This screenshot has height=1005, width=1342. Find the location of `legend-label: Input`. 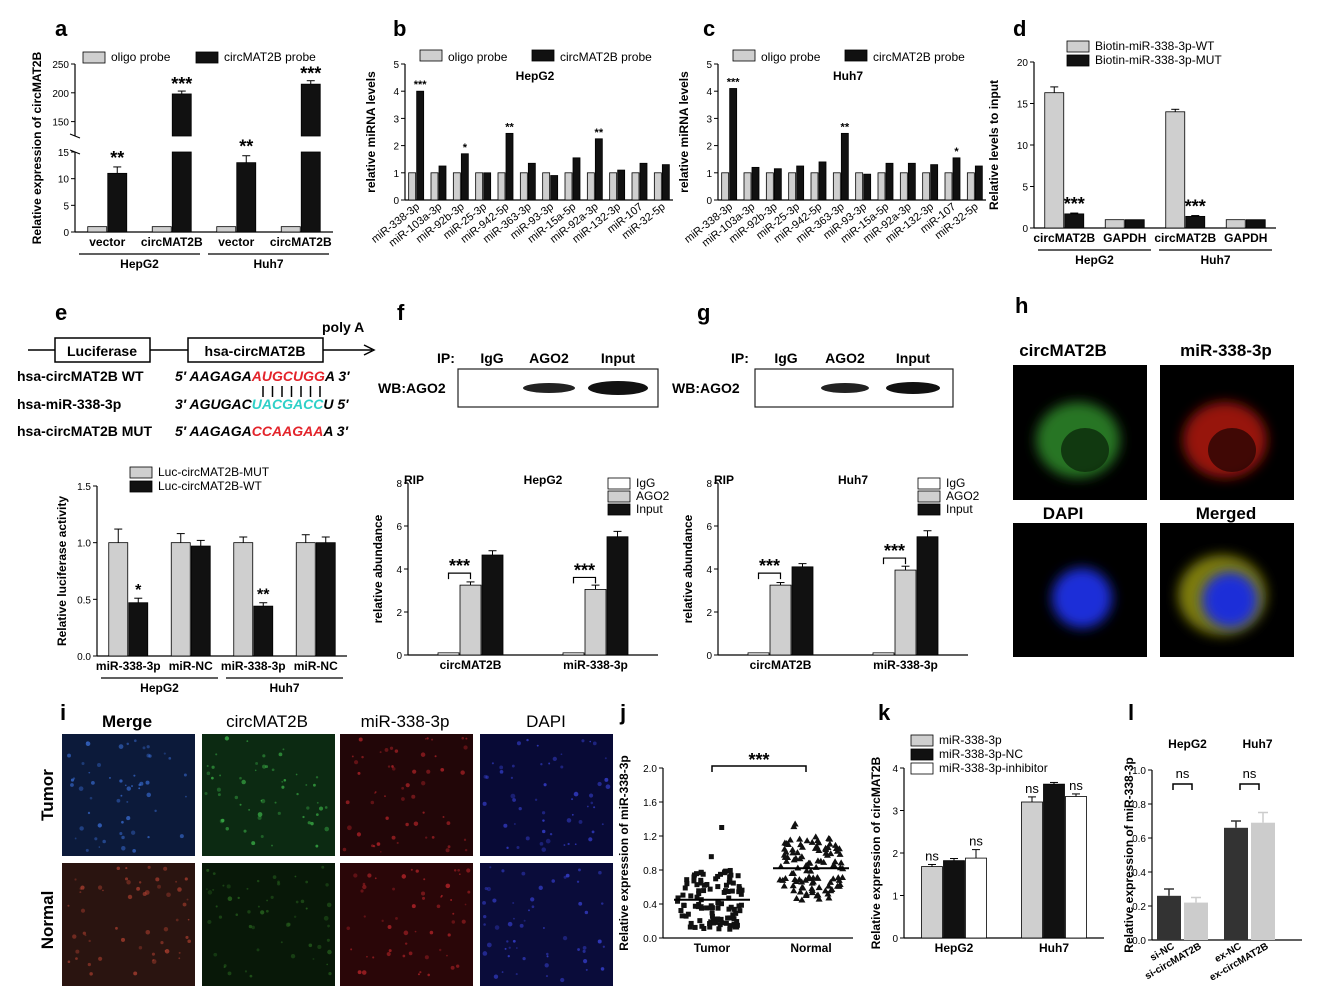

legend-label: Input is located at coordinates (959, 509).